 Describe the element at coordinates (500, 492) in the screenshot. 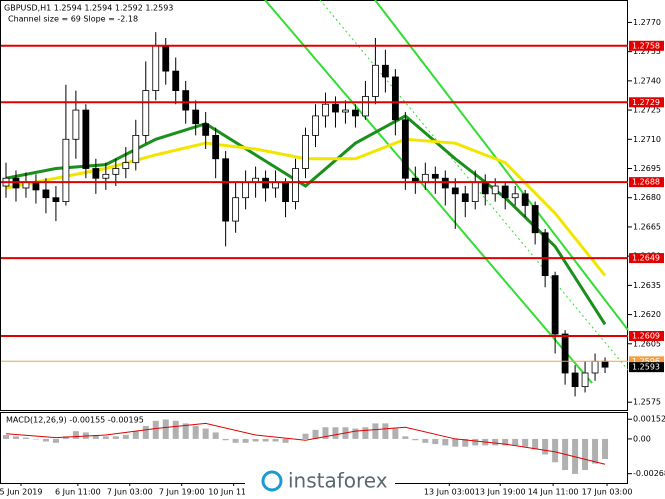

I see `x-tick-label: 13 Jun 19:00` at that location.